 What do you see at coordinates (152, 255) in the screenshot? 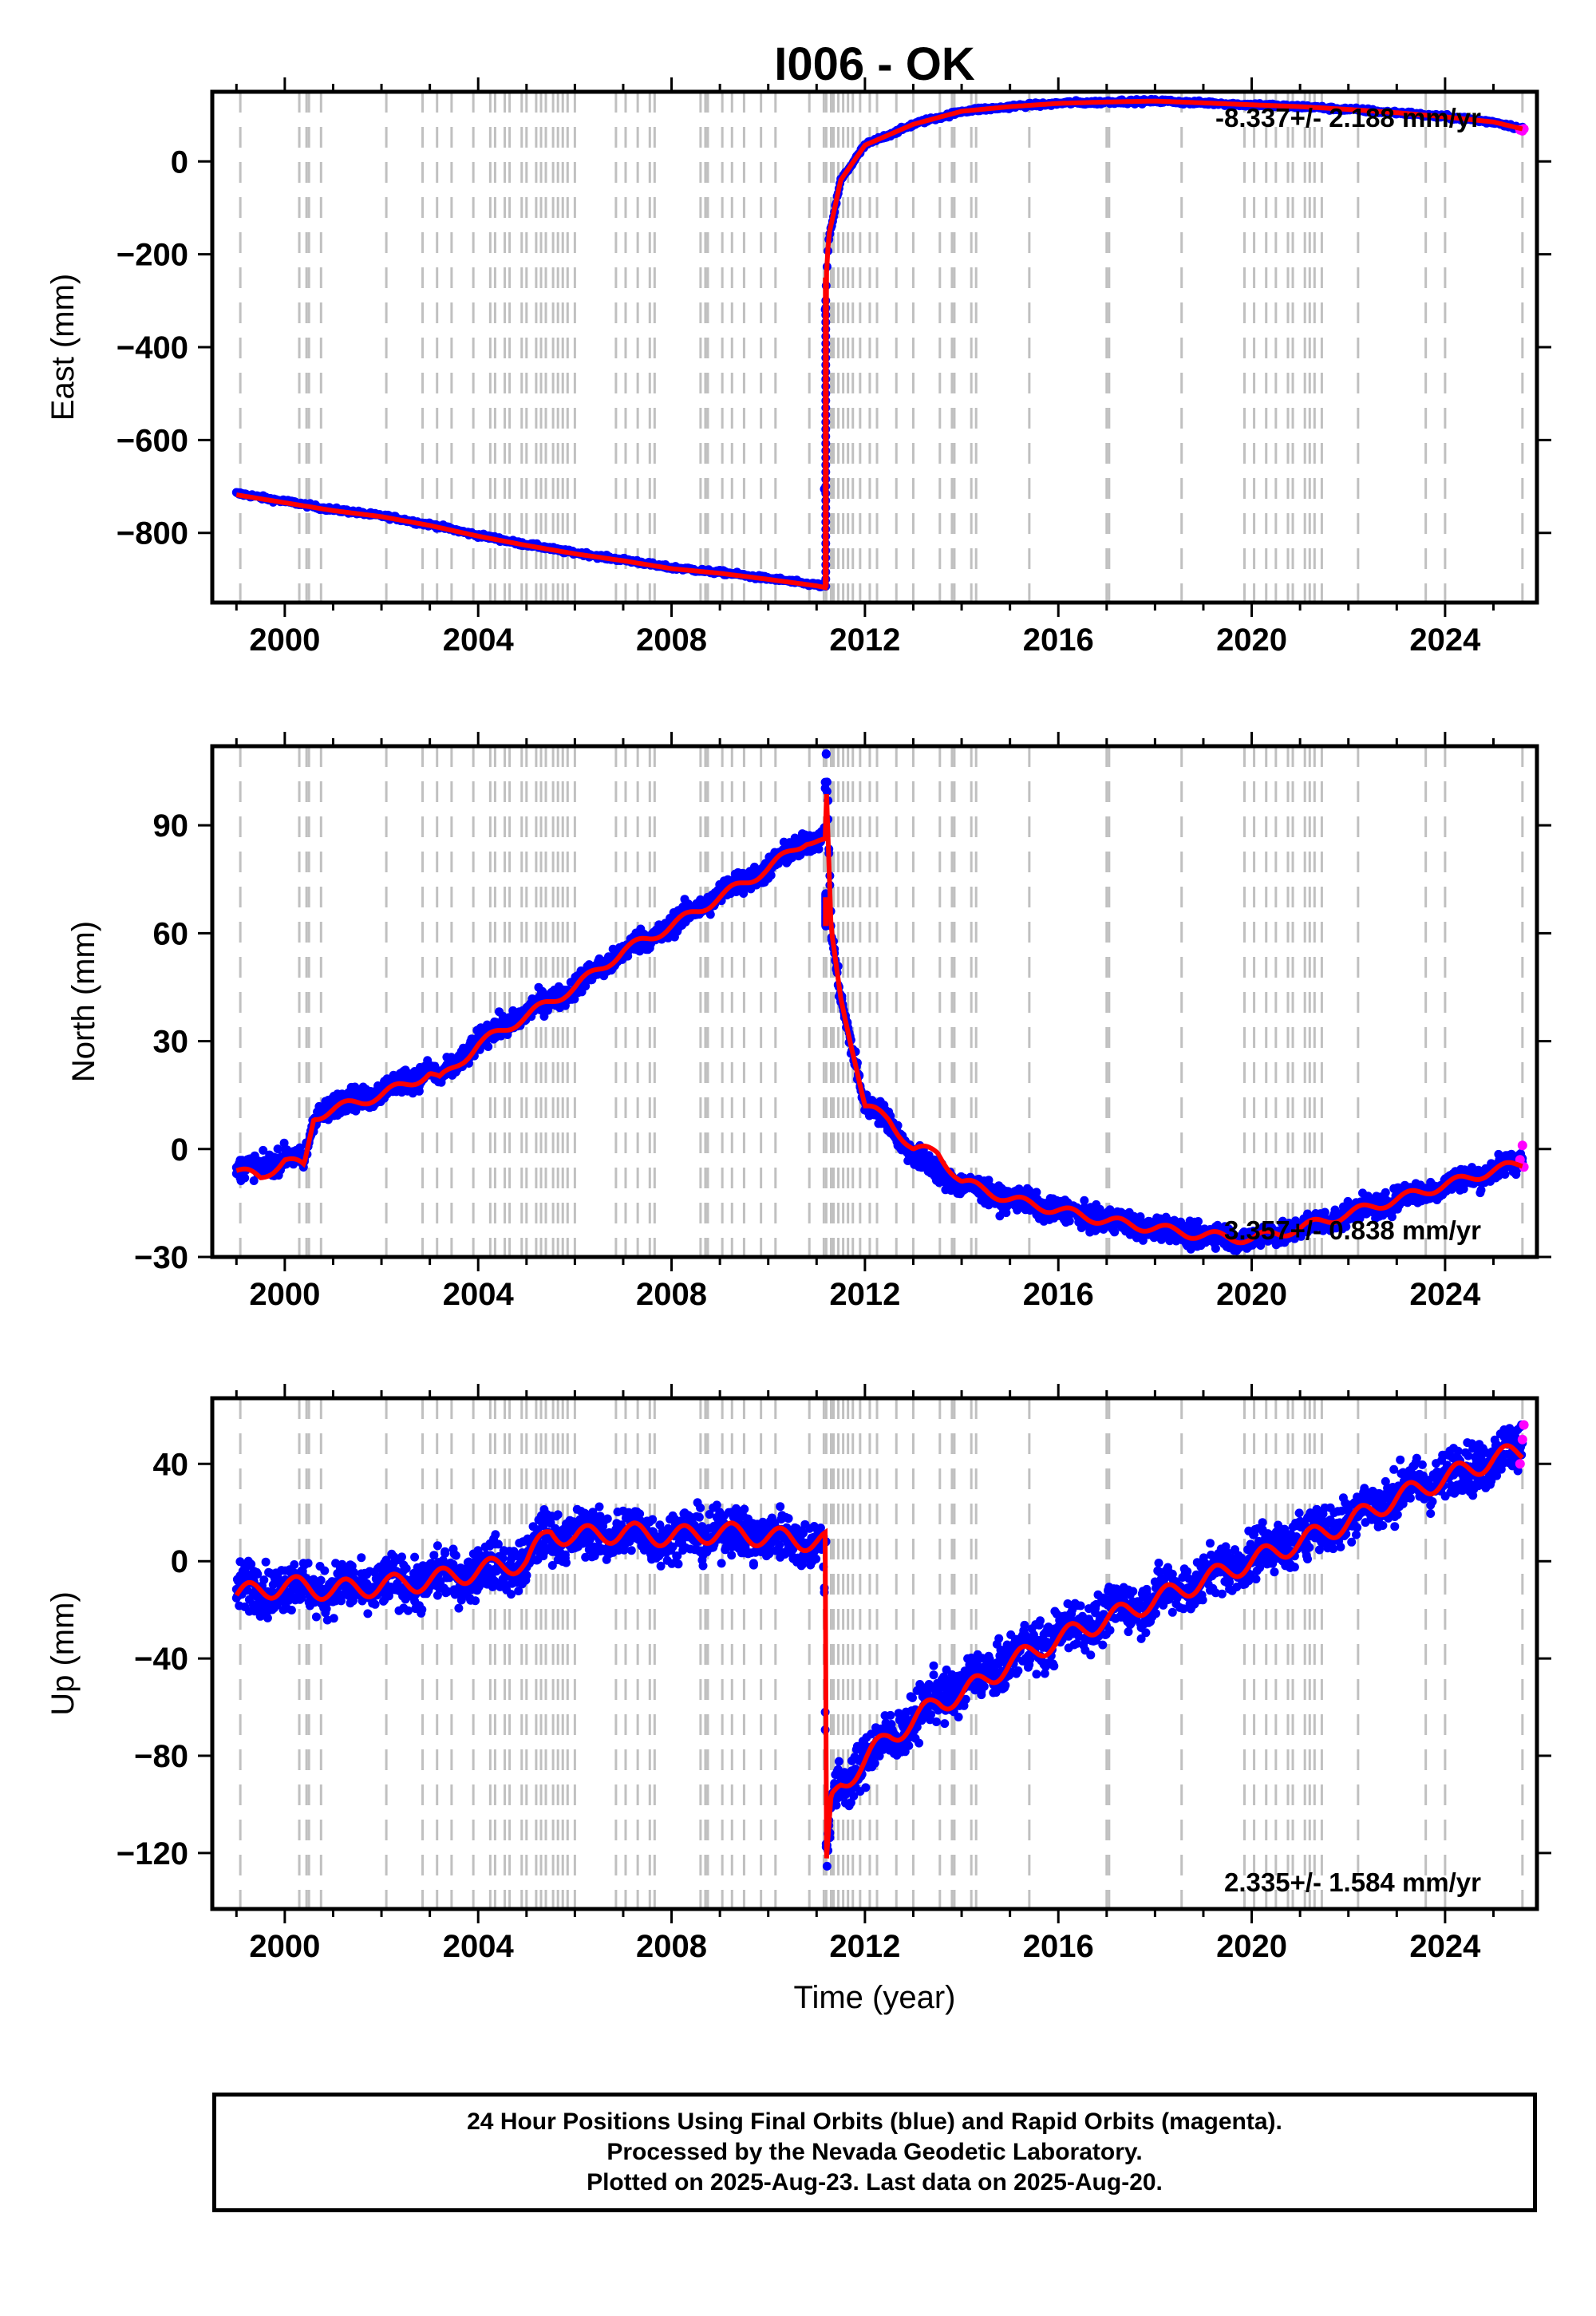
I see `y-tick-label: −200` at bounding box center [152, 255].